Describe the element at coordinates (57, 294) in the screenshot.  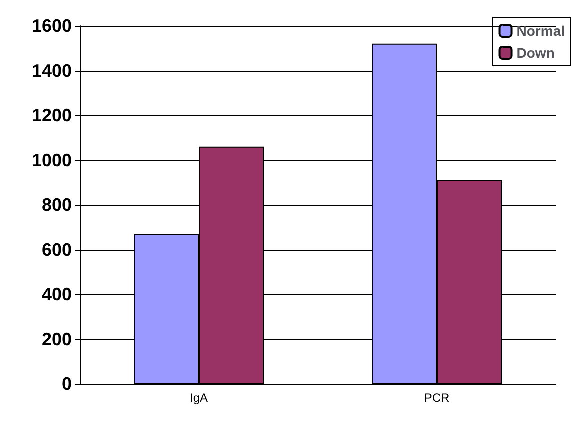
I see `y-tick-label: 400` at that location.